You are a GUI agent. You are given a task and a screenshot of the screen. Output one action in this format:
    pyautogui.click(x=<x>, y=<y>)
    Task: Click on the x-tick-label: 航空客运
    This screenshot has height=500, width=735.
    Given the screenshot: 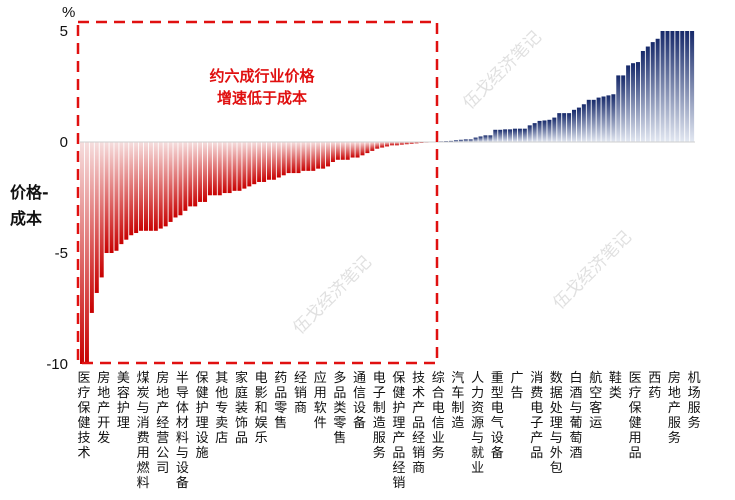 What is the action you would take?
    pyautogui.click(x=595, y=400)
    